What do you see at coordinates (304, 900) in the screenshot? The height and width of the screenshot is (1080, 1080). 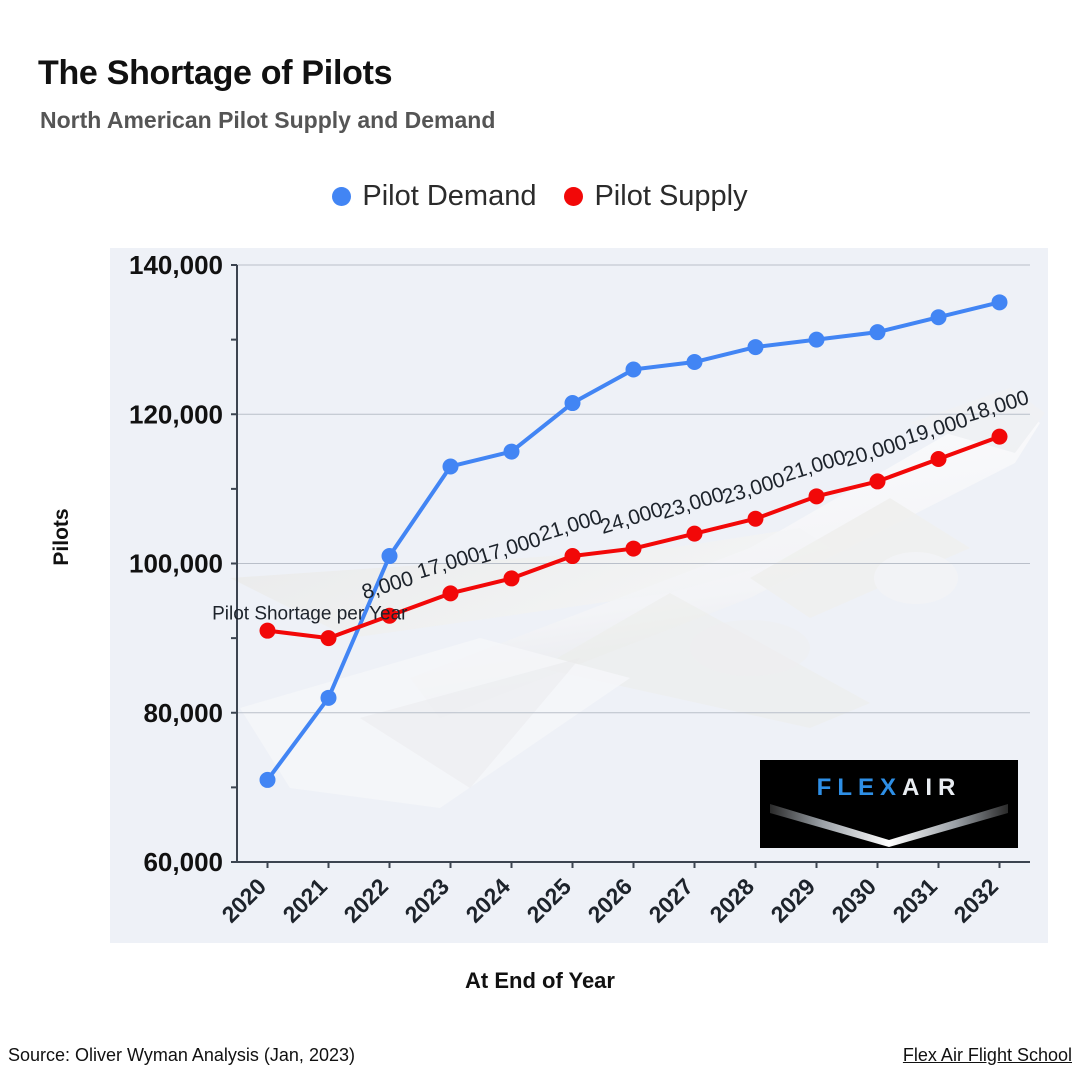 I see `x-axis-tick-label: 2021` at bounding box center [304, 900].